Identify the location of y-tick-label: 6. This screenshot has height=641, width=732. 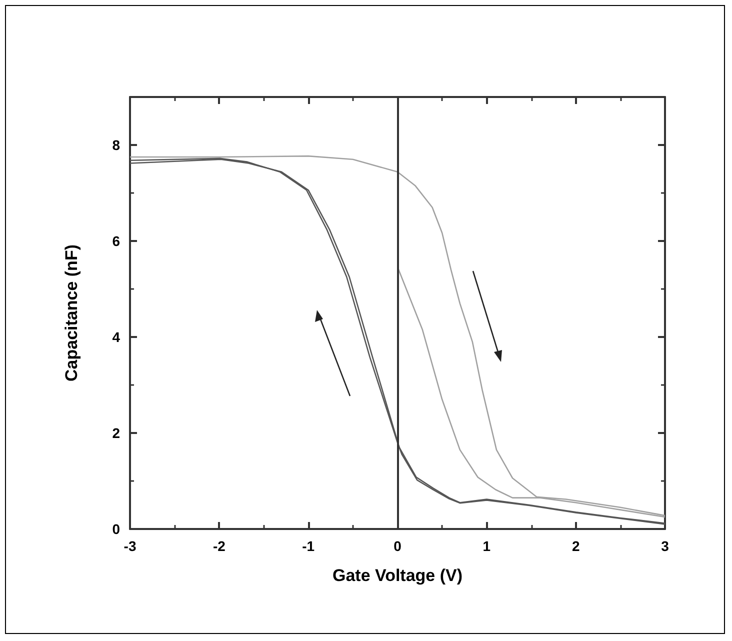
(116, 241).